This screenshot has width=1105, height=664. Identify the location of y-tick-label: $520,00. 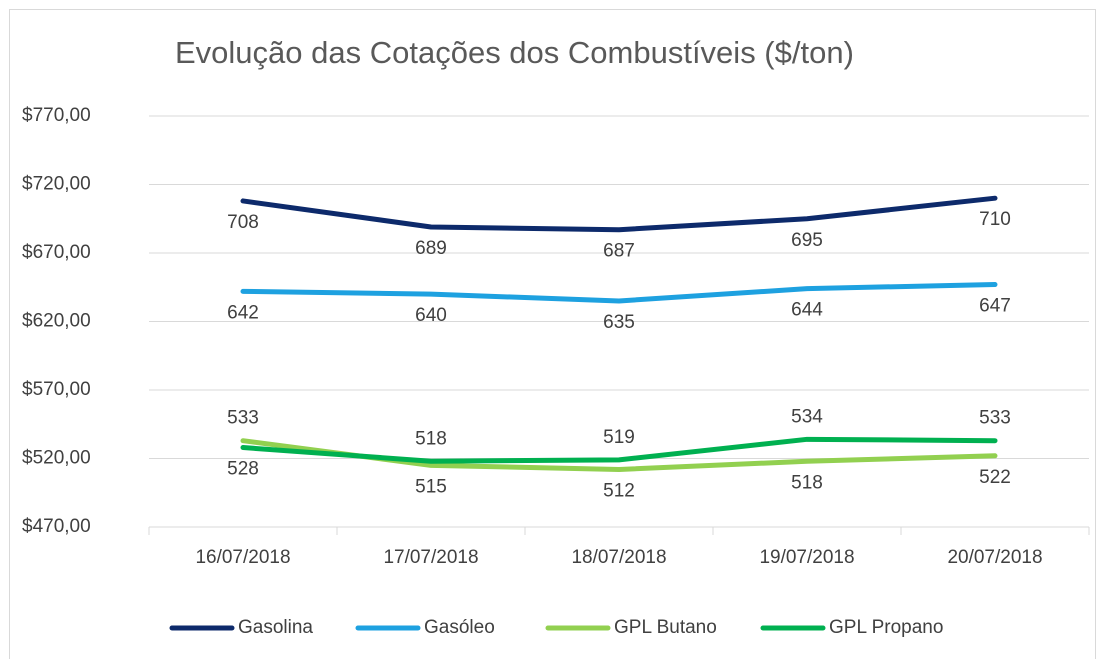
(56, 458).